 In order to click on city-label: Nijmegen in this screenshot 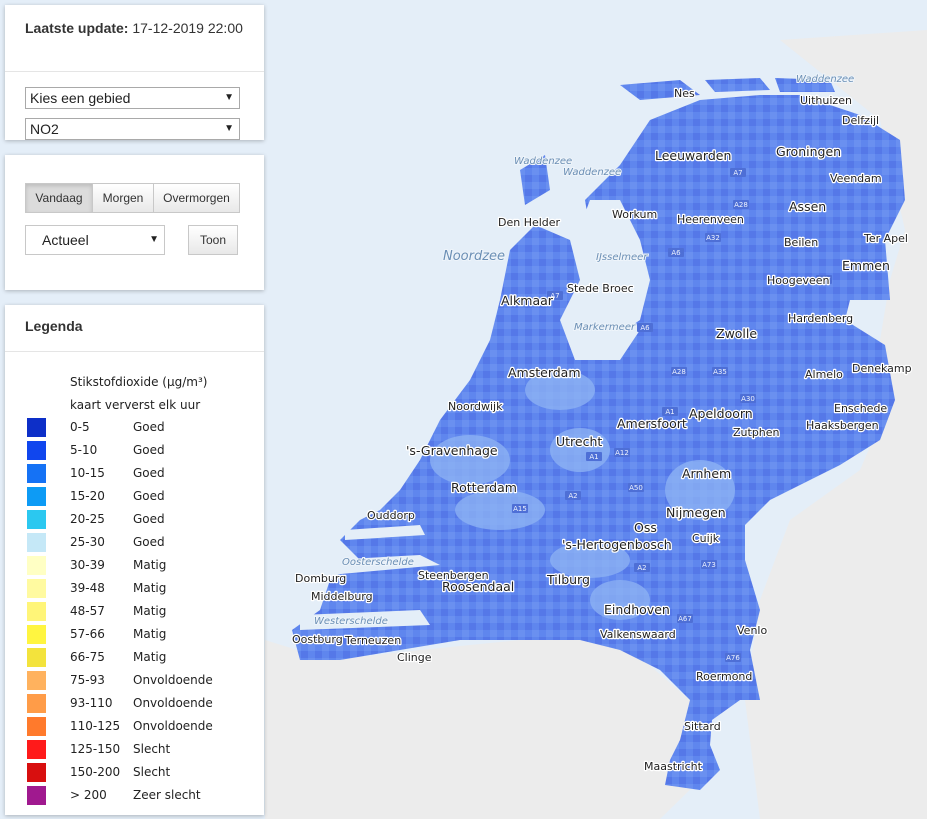, I will do `click(696, 512)`.